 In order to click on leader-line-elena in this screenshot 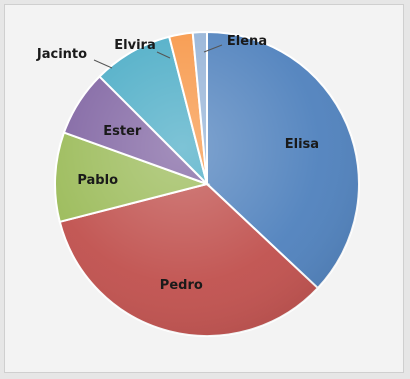, I will do `click(213, 48)`.